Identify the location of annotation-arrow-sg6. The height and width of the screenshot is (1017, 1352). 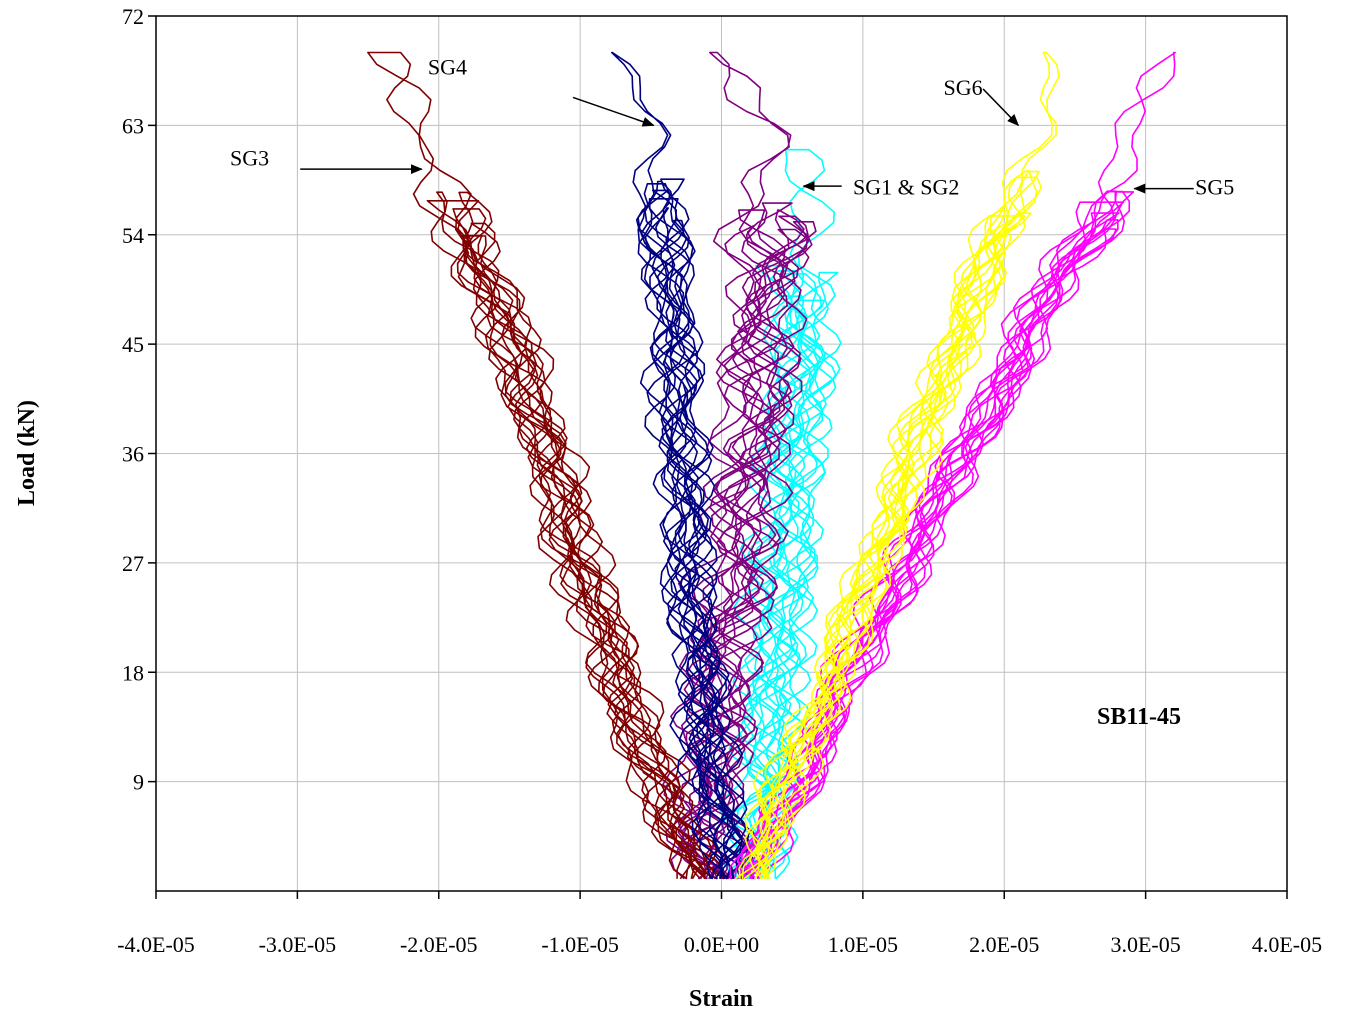
(1001, 107).